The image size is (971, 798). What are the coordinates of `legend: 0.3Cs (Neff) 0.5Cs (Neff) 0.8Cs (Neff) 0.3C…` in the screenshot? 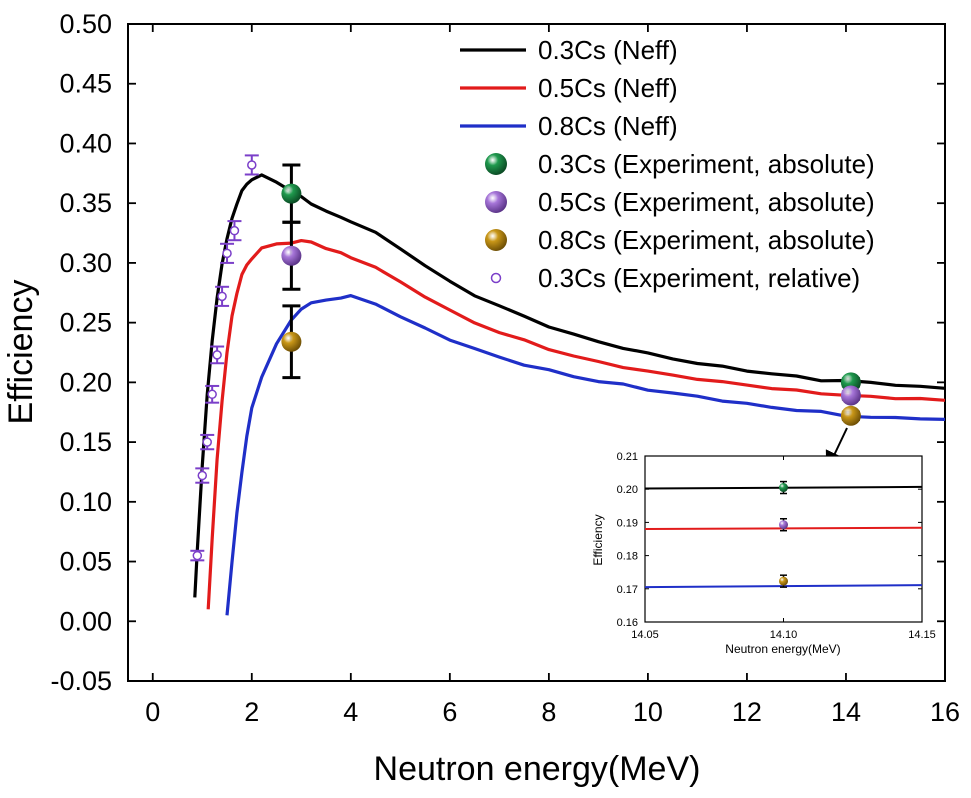 It's located at (667, 164).